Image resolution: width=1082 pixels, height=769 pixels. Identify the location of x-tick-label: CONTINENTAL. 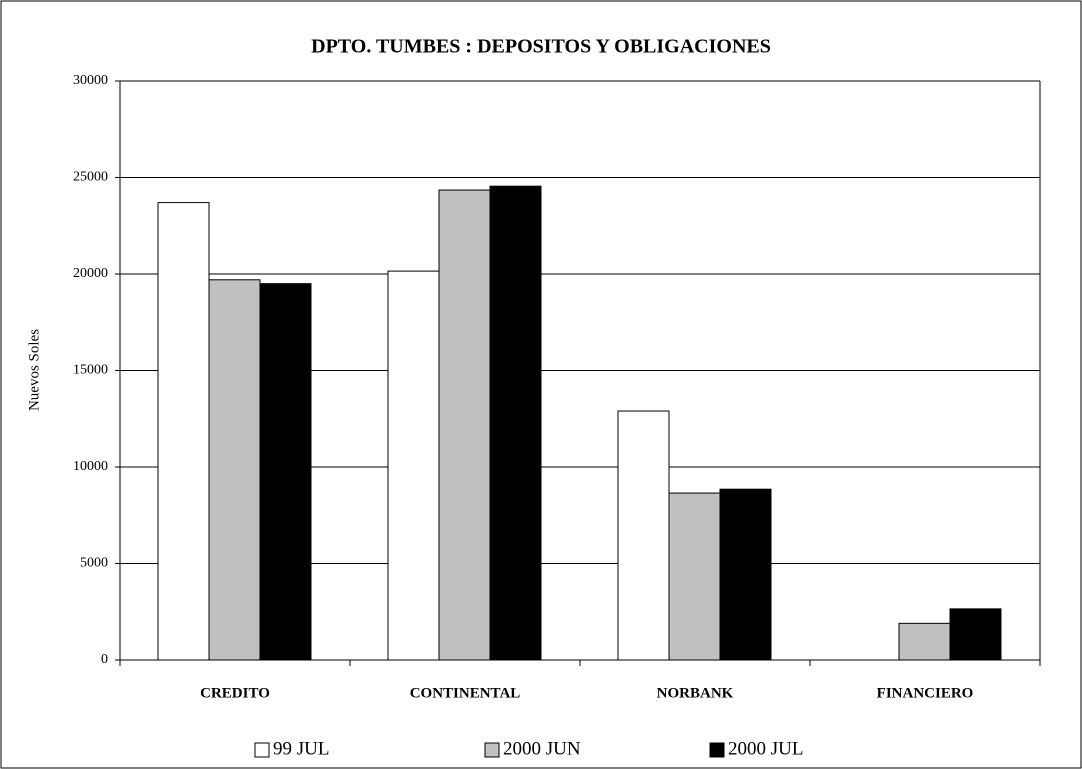
(465, 693).